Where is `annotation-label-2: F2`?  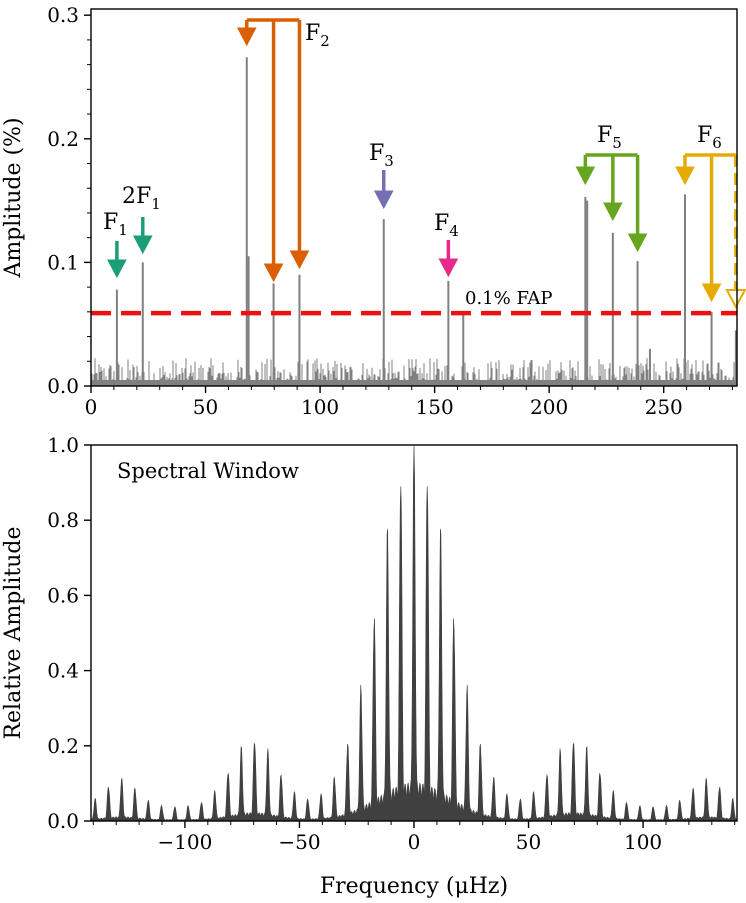 annotation-label-2: F2 is located at coordinates (317, 35).